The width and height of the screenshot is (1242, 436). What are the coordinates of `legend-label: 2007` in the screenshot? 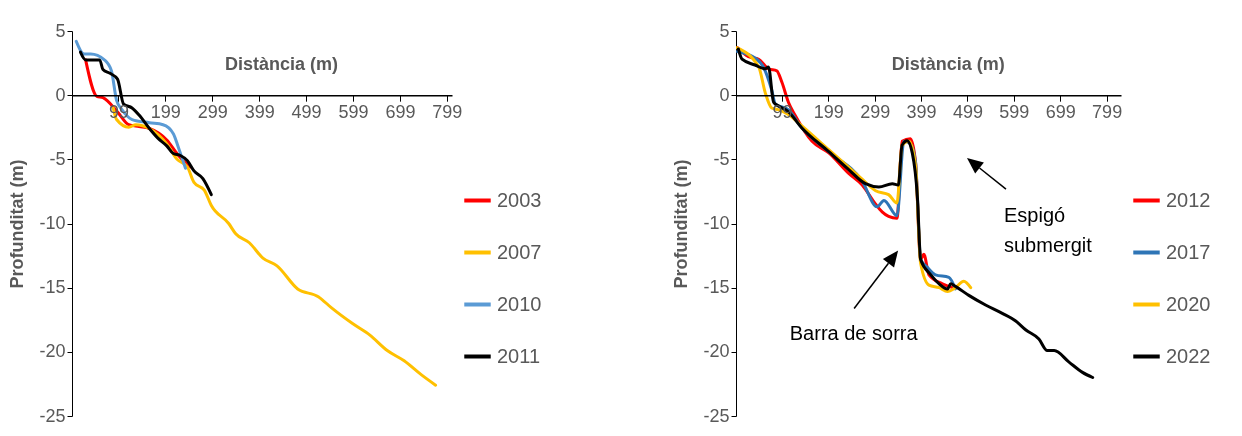 It's located at (519, 251).